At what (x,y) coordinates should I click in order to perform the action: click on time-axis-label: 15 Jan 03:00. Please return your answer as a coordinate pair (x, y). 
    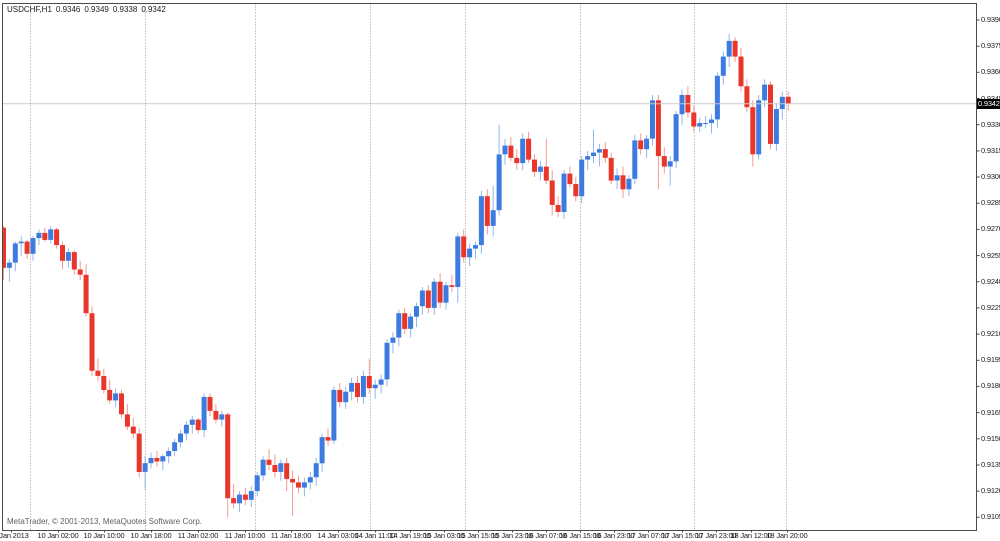
    Looking at the image, I should click on (444, 535).